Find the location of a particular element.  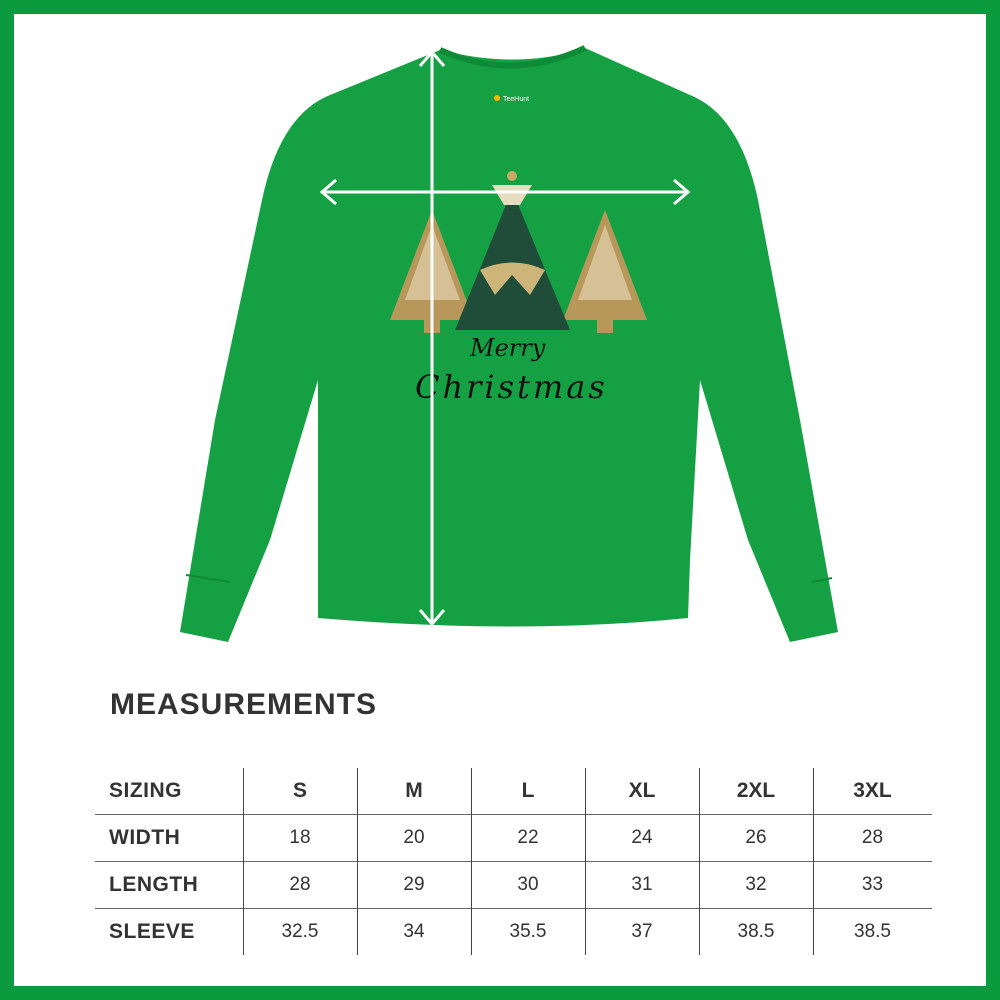

table-cell: 34 is located at coordinates (413, 931).